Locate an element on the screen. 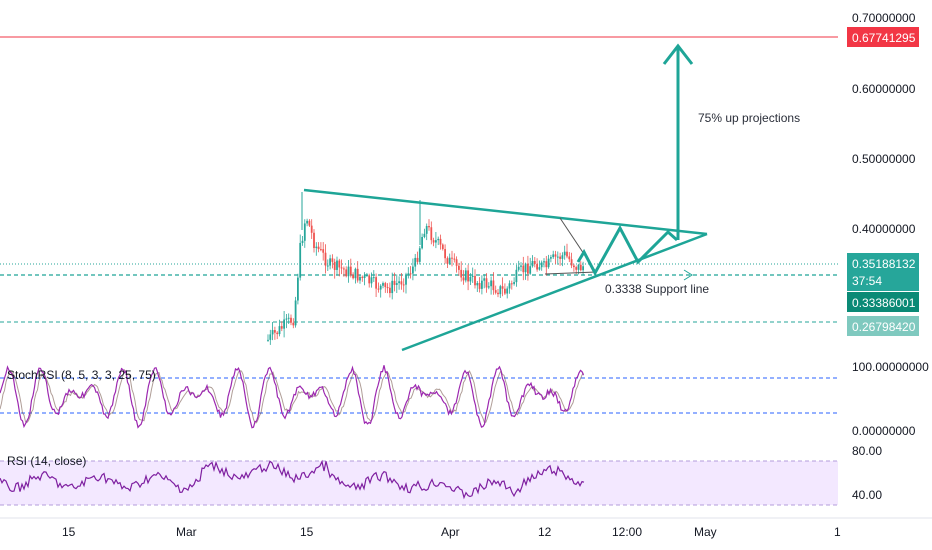 The height and width of the screenshot is (550, 932). stochrsi-d-line is located at coordinates (292, 396).